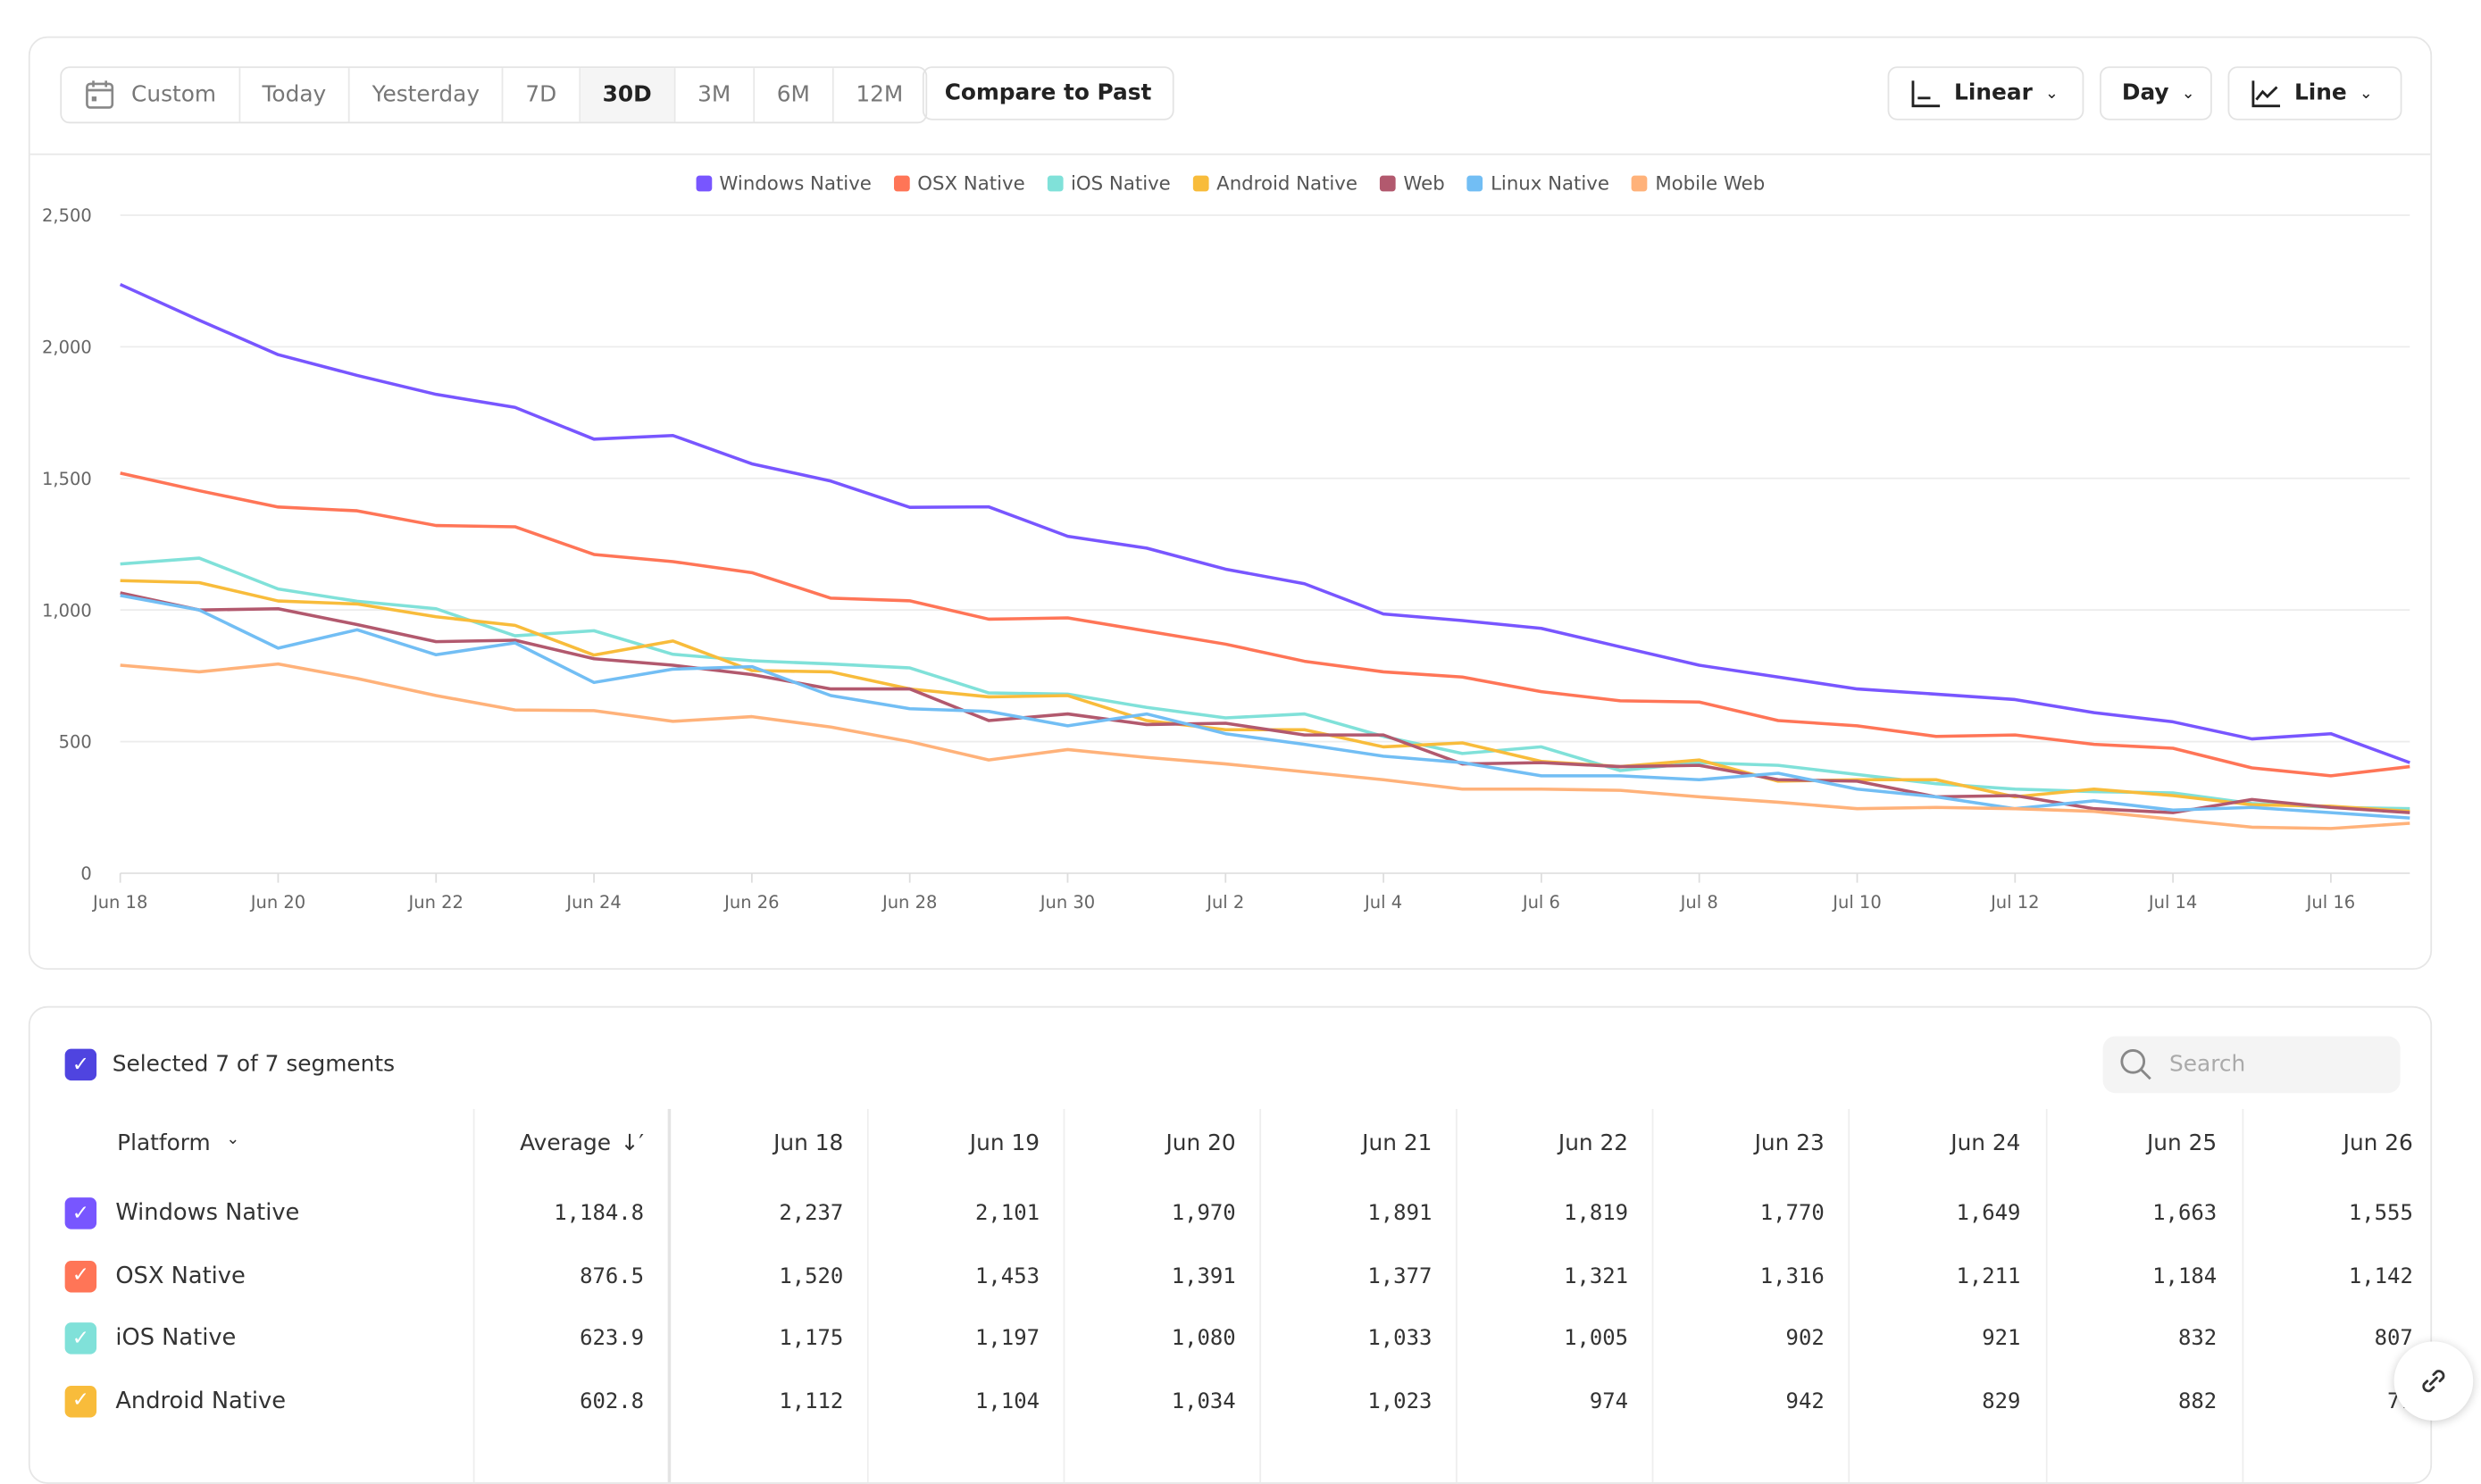 This screenshot has height=1484, width=2481. I want to click on date-range-3m: 3M, so click(715, 95).